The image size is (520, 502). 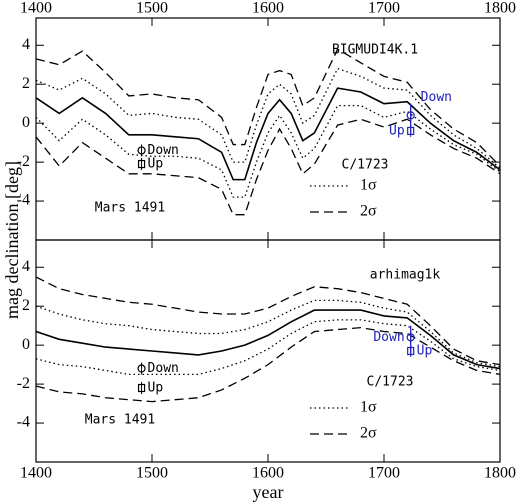 I want to click on annotation: BIGMUDI4K.1, so click(x=375, y=50).